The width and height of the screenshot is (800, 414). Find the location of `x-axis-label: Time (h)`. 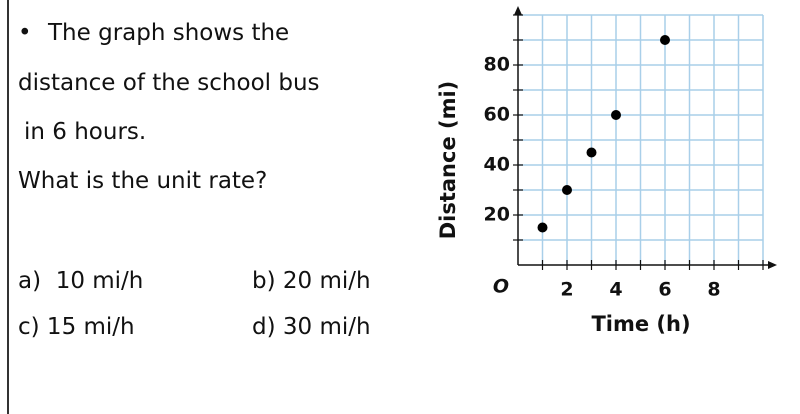

x-axis-label: Time (h) is located at coordinates (640, 324).